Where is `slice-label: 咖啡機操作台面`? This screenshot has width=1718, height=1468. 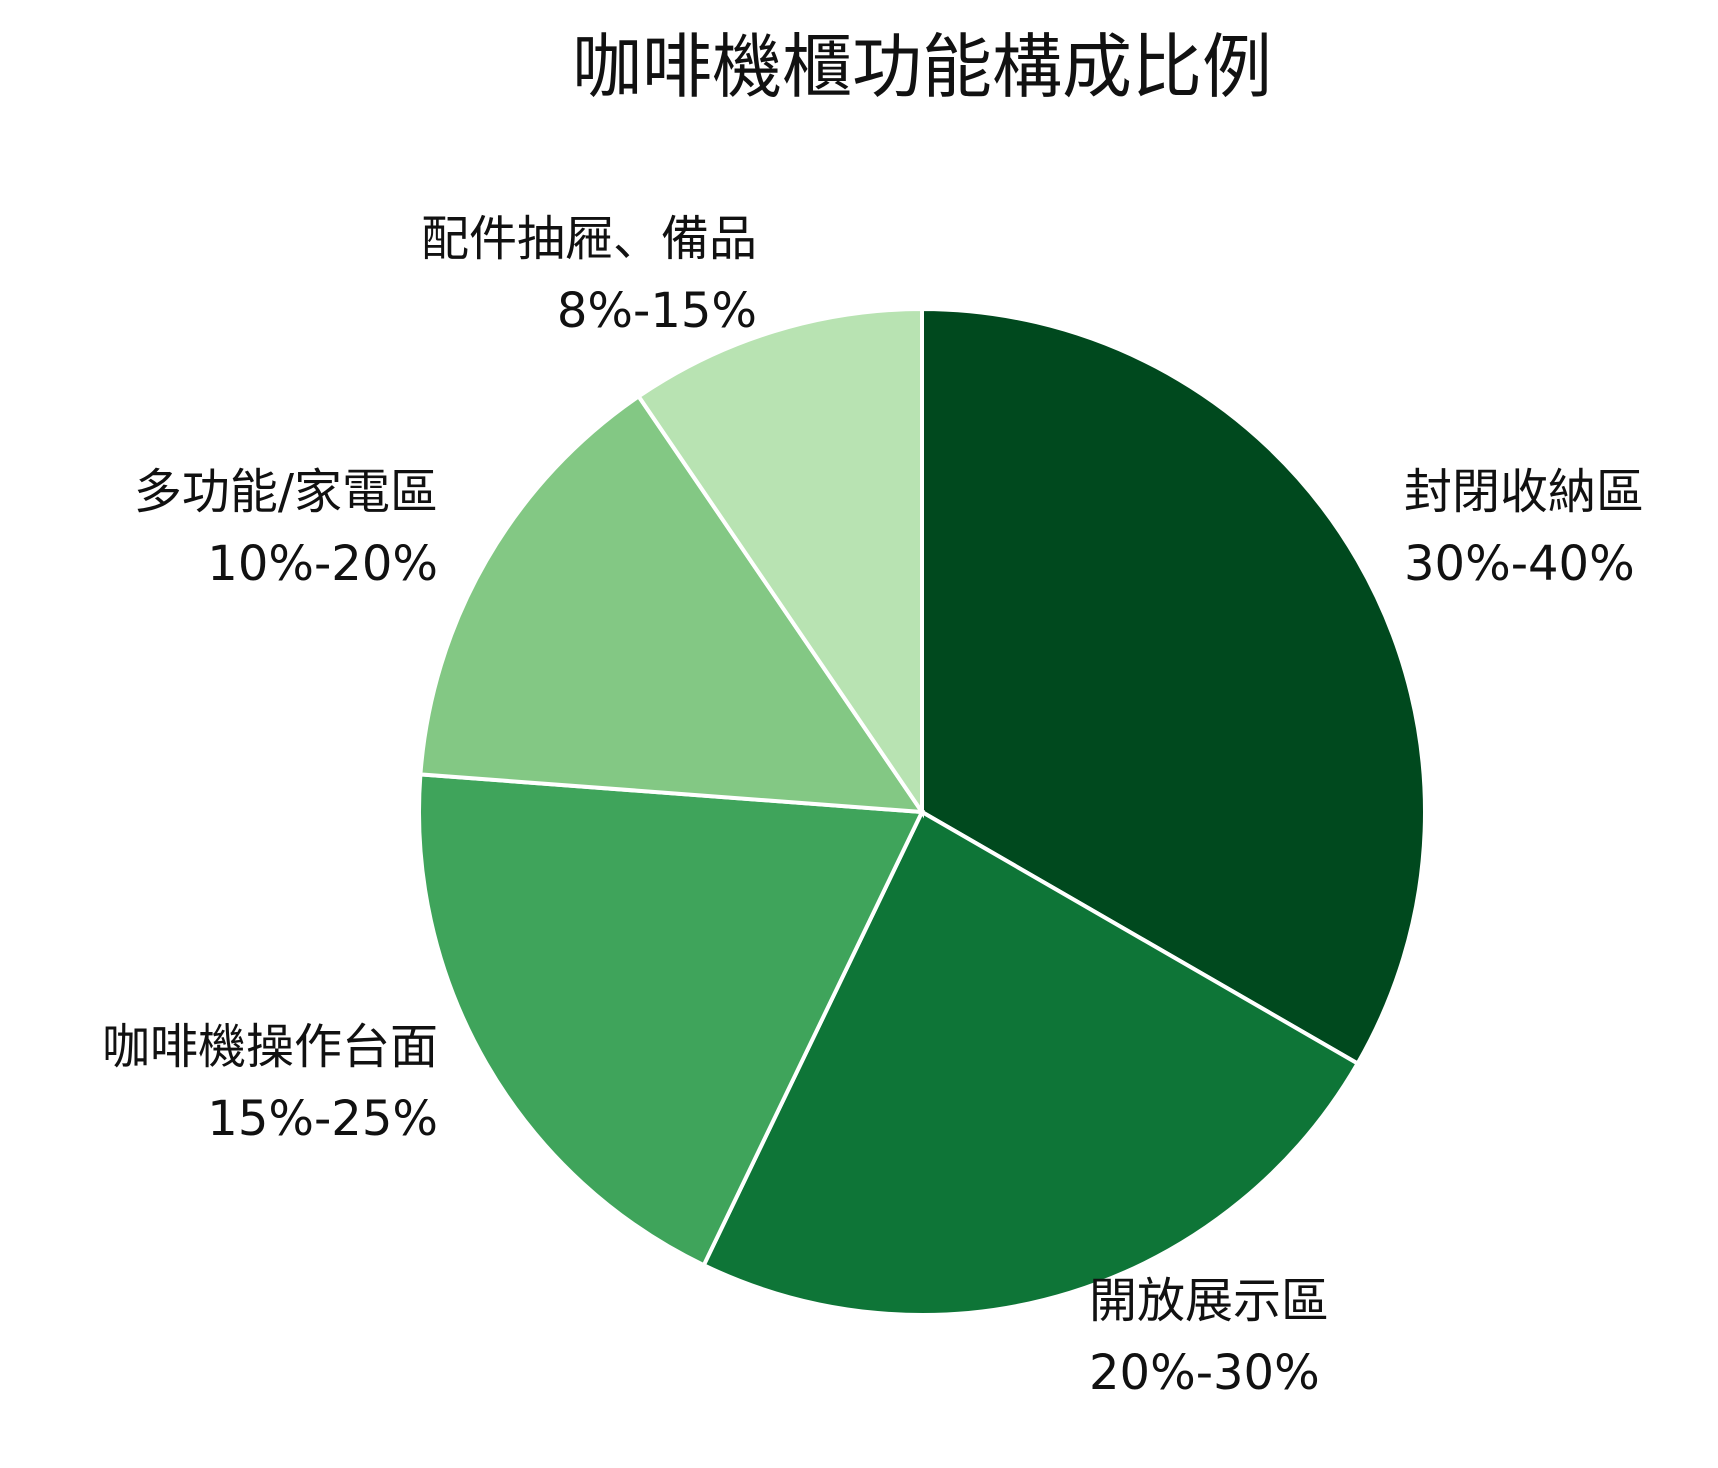 slice-label: 咖啡機操作台面 is located at coordinates (270, 1047).